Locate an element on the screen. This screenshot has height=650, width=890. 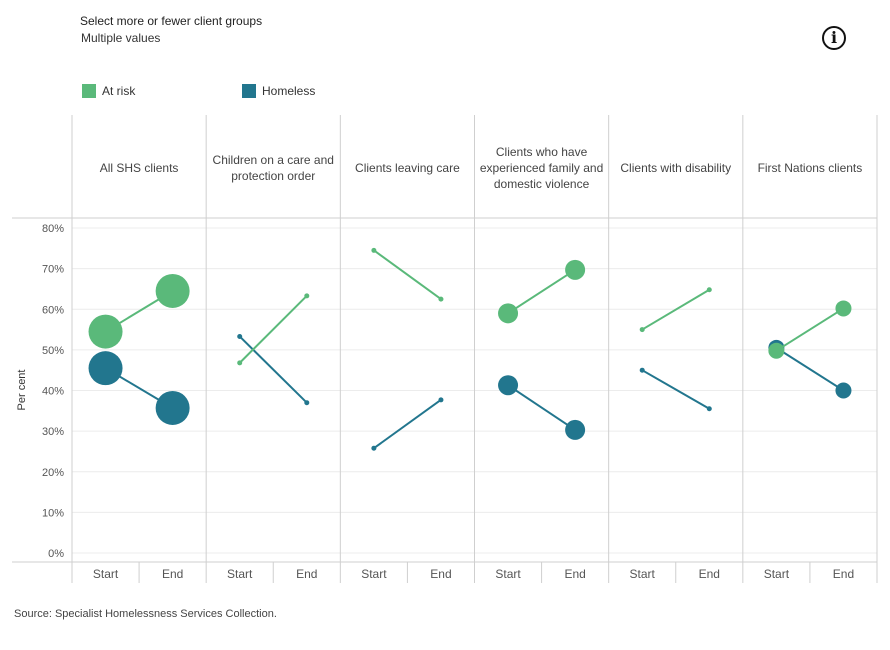
y-tick-label: 10% is located at coordinates (53, 513).